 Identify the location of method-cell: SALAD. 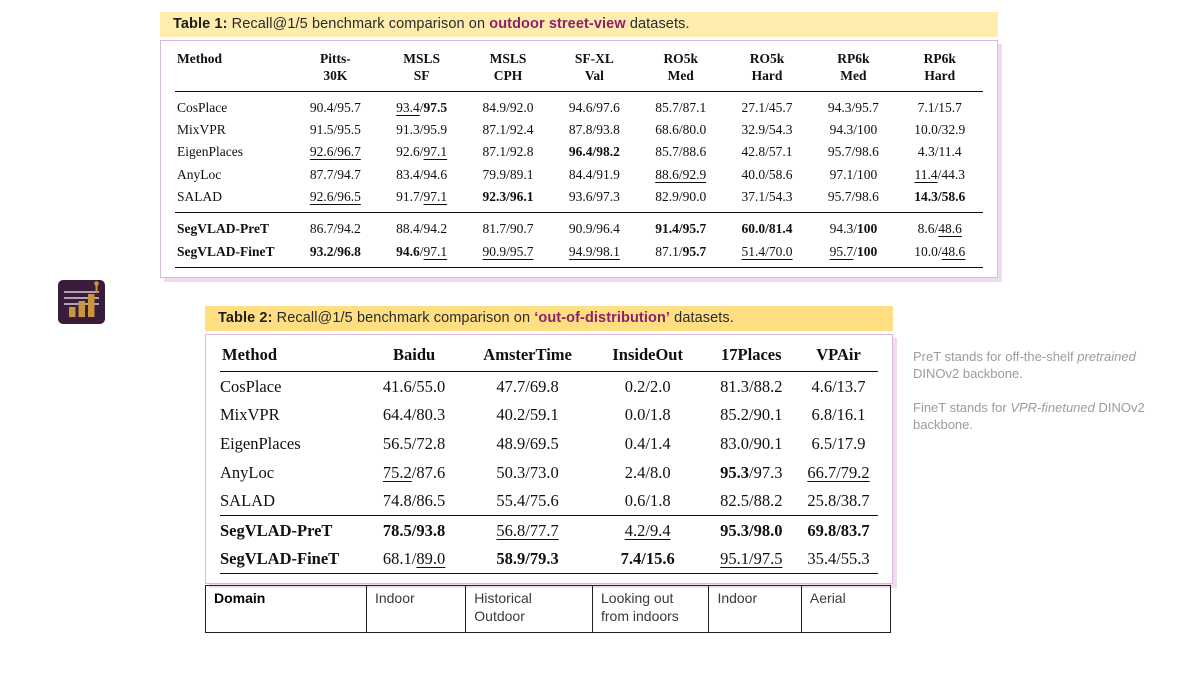
(200, 196).